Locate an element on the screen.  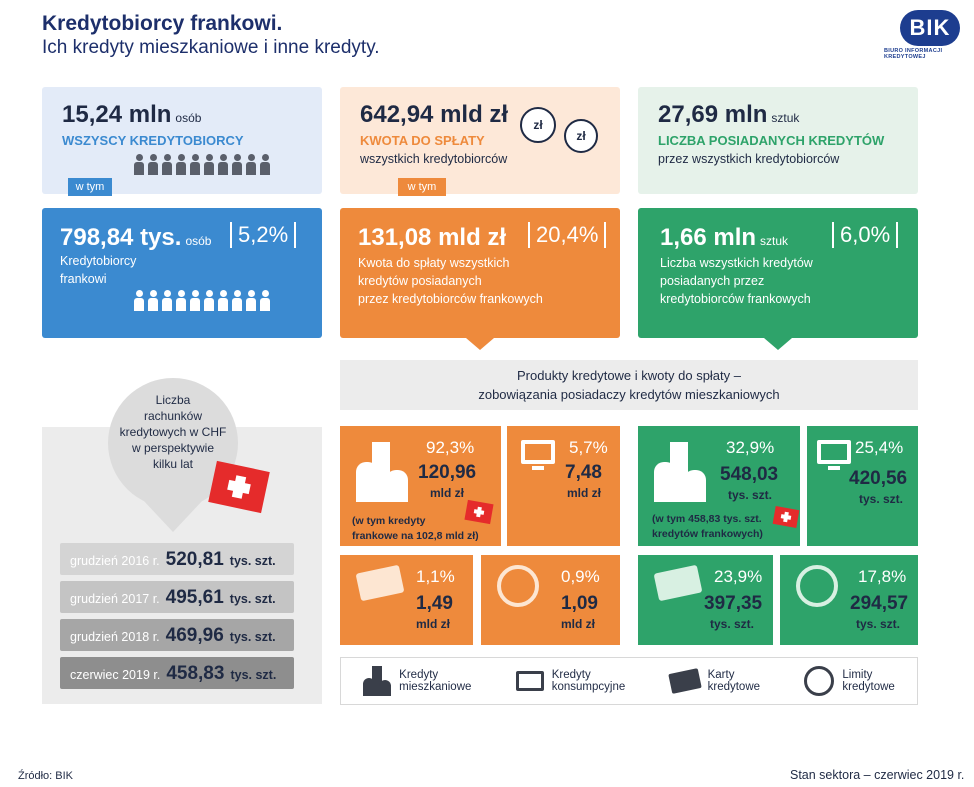
orange-cards-tile: 1,1% 1,49 mld zł is located at coordinates (406, 600).